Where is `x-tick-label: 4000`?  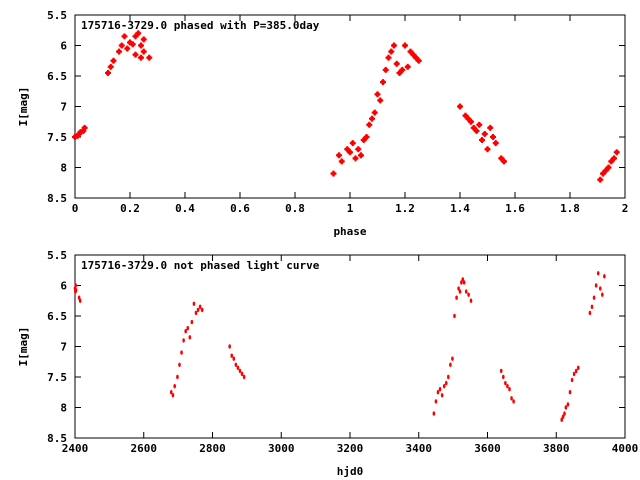
x-tick-label: 4000 is located at coordinates (625, 448).